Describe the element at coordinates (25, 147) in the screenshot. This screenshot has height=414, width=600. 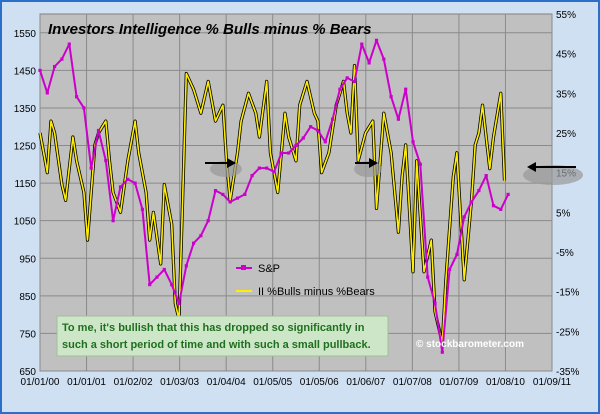
I see `left-tick-label: 1250` at that location.